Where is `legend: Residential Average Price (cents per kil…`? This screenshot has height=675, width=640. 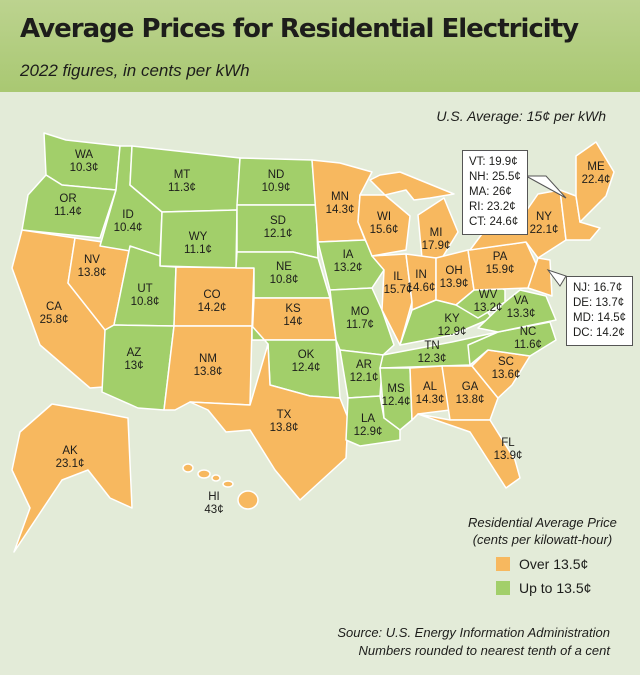
legend: Residential Average Price (cents per kil… is located at coordinates (542, 555).